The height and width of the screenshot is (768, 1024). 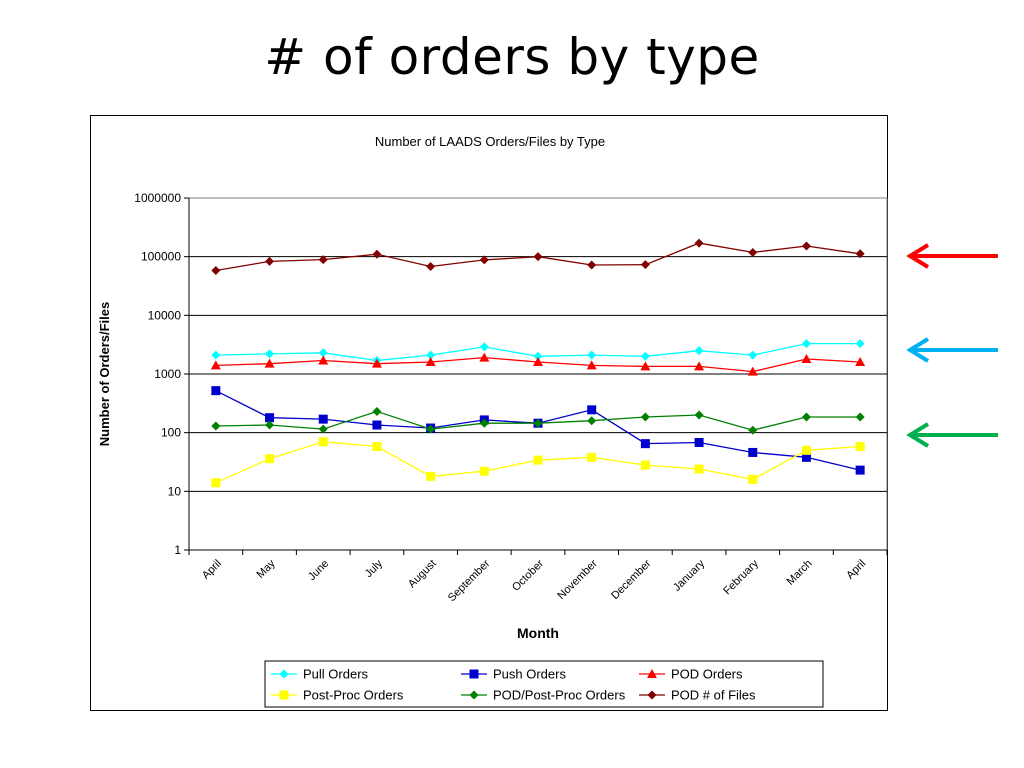 What do you see at coordinates (353, 695) in the screenshot?
I see `legend-label: Post-Proc Orders` at bounding box center [353, 695].